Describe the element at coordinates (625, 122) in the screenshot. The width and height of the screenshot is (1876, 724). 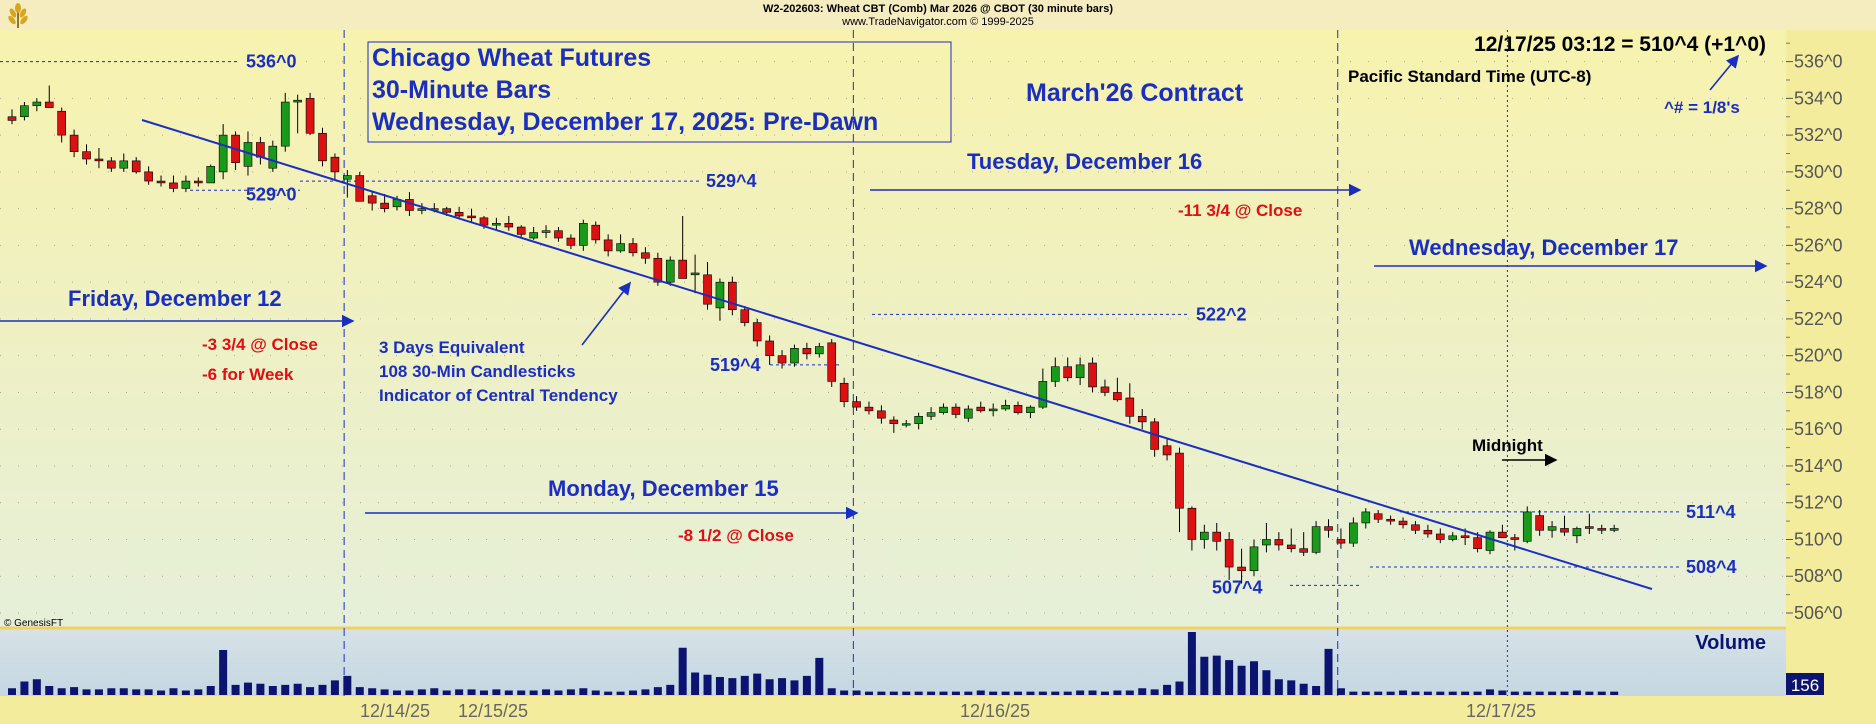
I see `title-line-3: Wednesday, December 17, 2025: Pre-Dawn` at that location.